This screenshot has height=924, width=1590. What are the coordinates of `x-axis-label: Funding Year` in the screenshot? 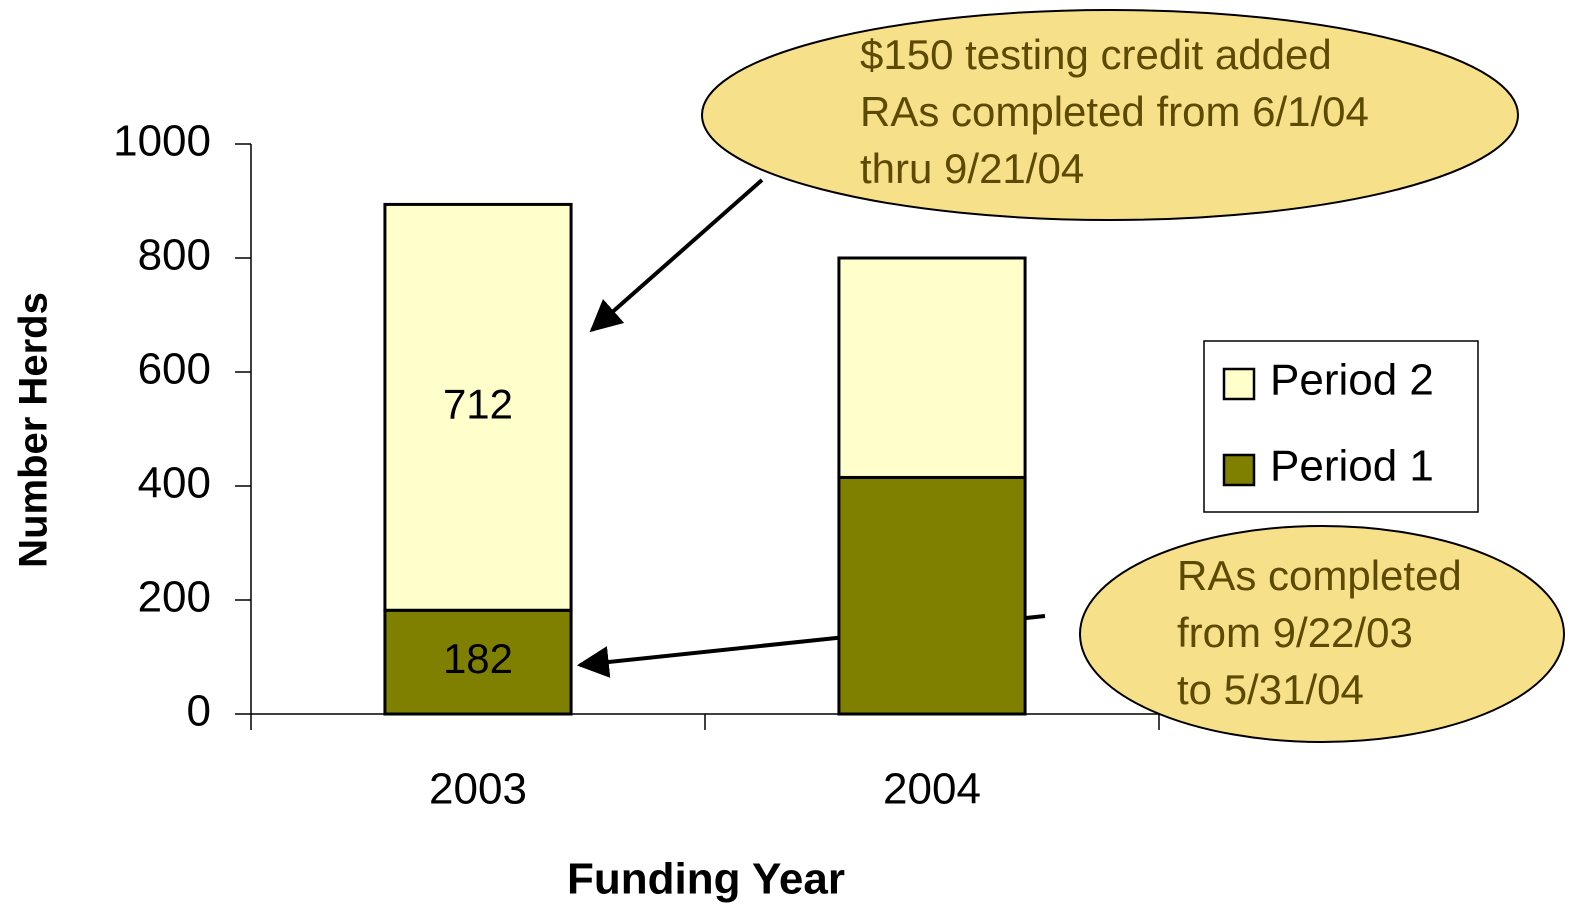 It's located at (706, 879).